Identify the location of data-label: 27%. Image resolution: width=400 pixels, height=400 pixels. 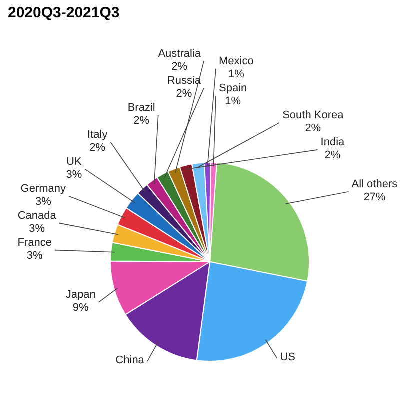
(375, 197).